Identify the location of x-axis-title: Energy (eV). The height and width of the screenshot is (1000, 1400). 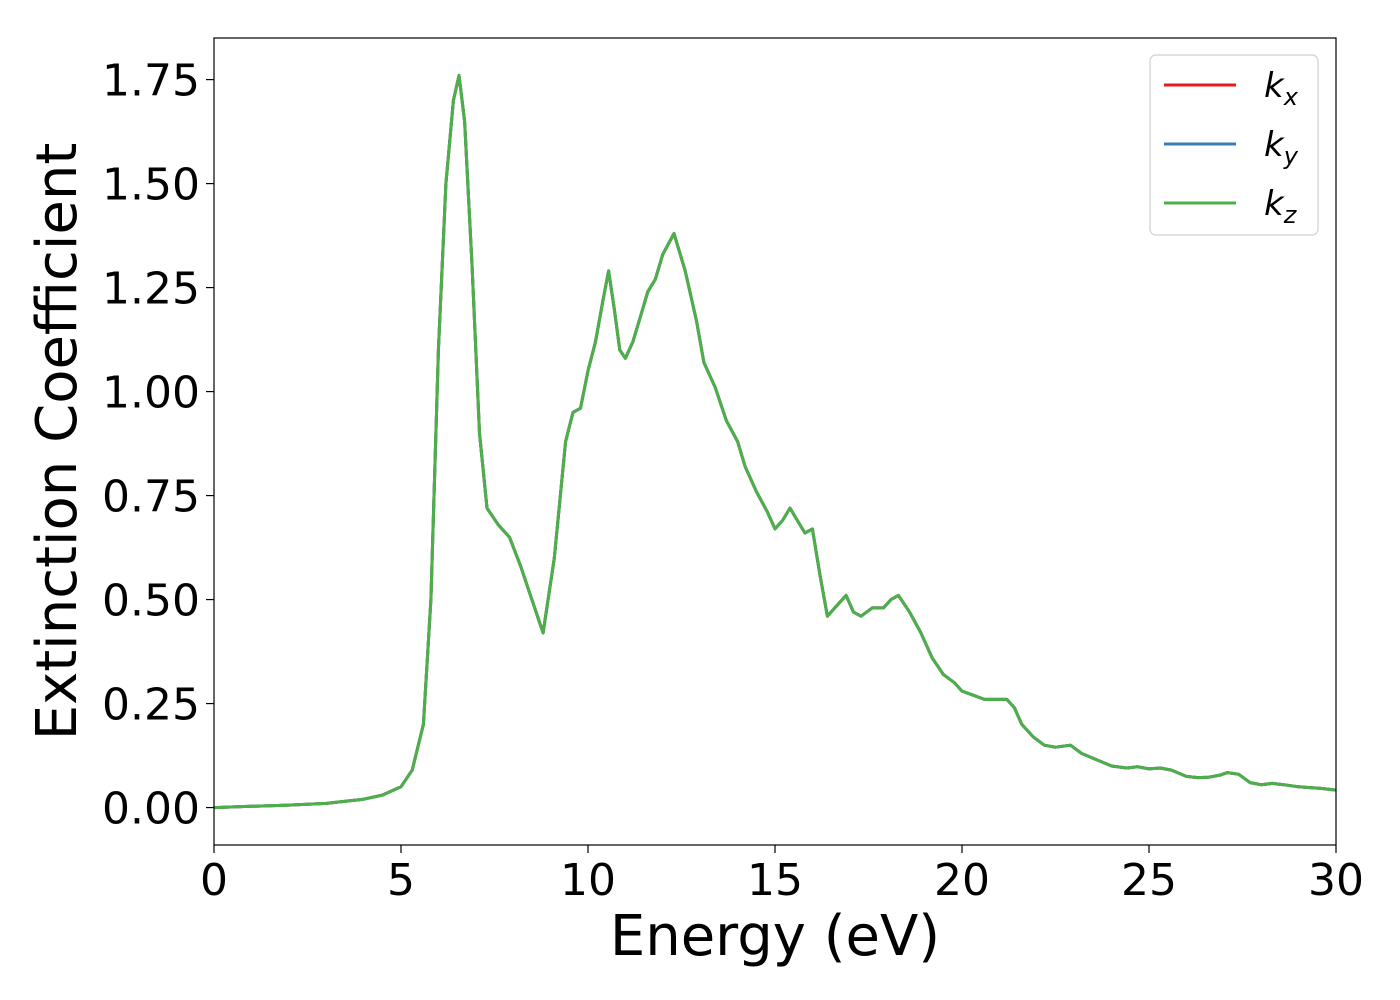
(775, 936).